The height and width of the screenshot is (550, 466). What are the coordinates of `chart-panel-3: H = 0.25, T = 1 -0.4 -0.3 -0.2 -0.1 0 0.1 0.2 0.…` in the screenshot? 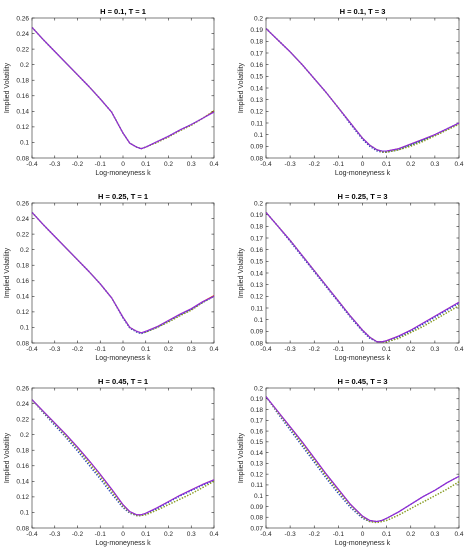 It's located at (111, 277).